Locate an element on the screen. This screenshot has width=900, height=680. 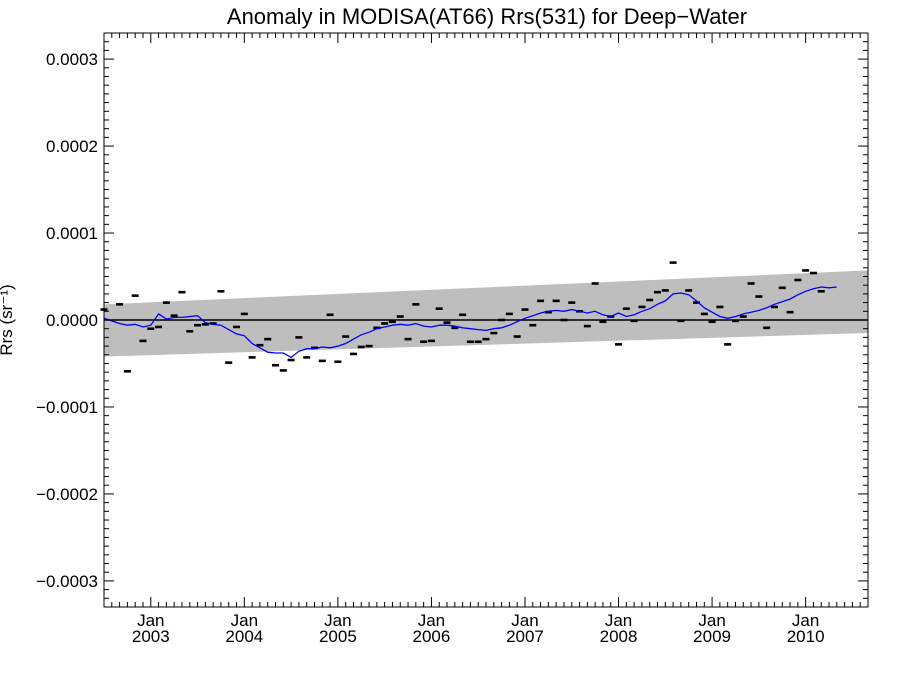
y-tick-label: −0.0001 is located at coordinates (67, 407).